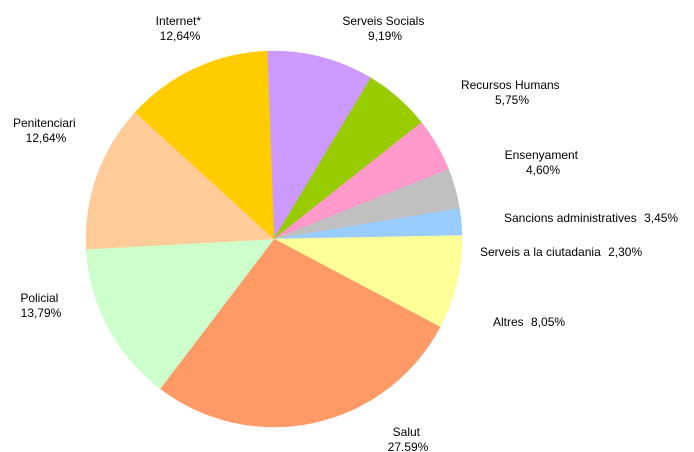 This screenshot has width=694, height=452. I want to click on label-internet-name: Internet*, so click(179, 21).